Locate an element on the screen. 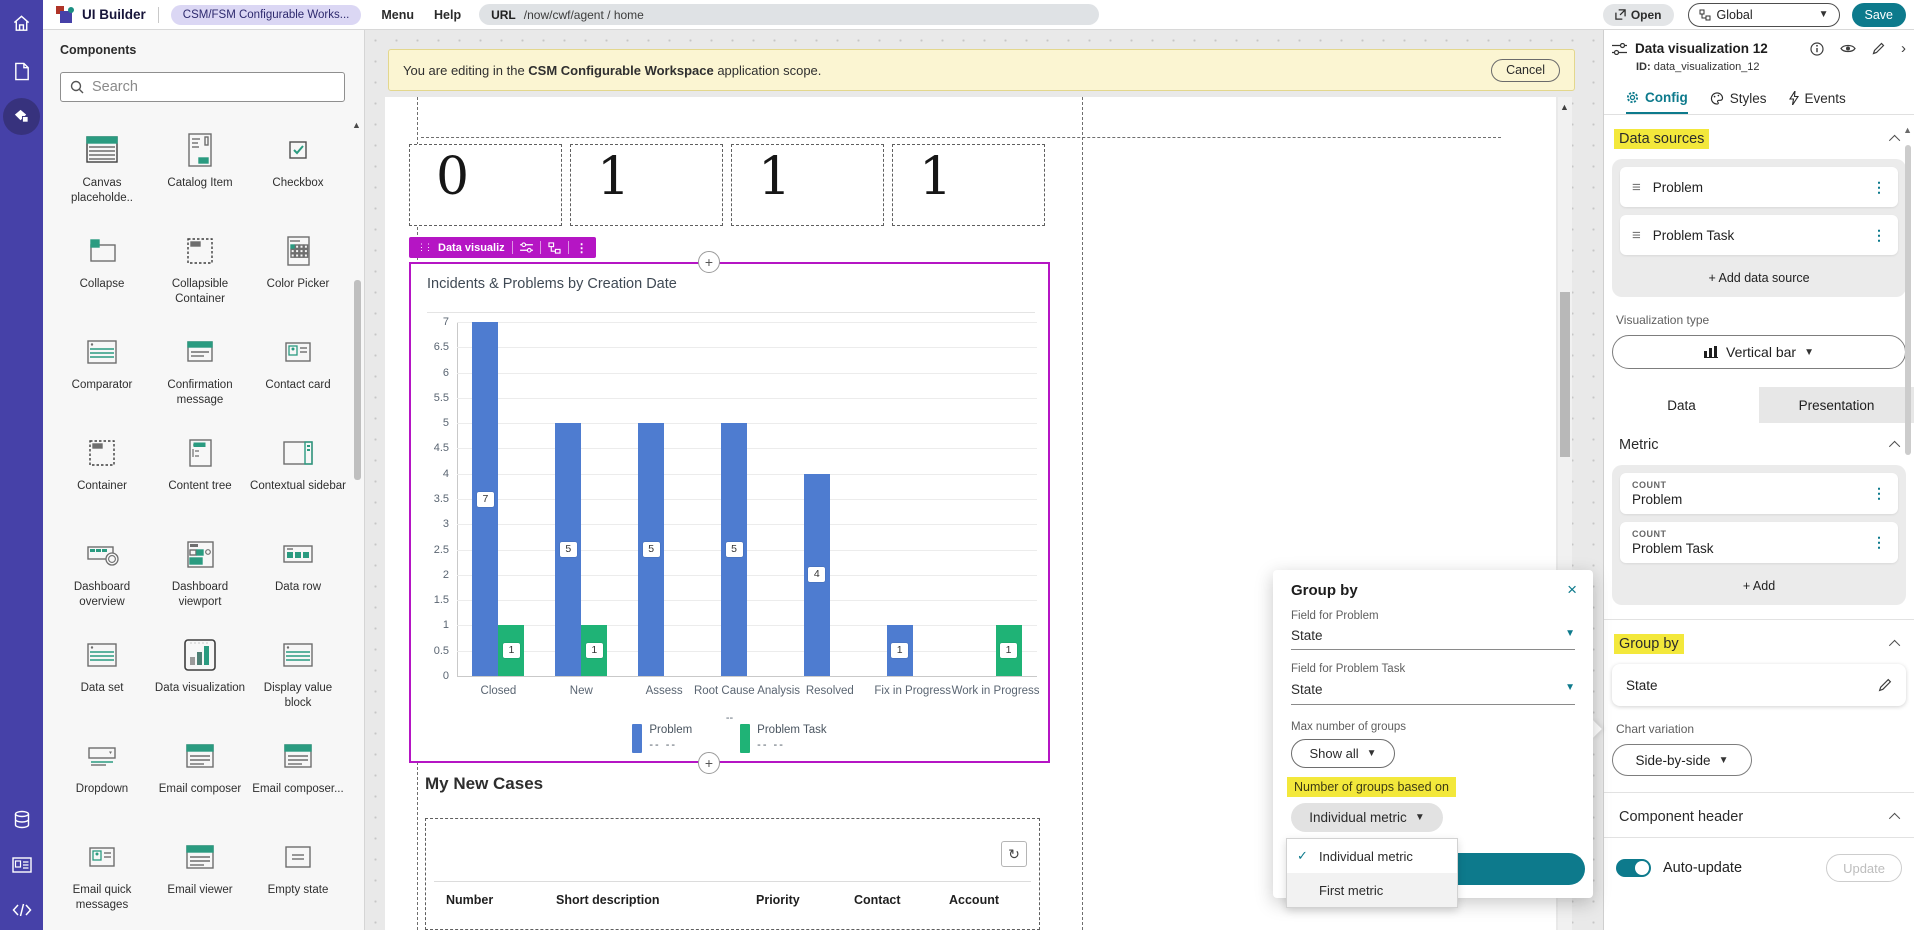 Image resolution: width=1914 pixels, height=930 pixels. search-input is located at coordinates (207, 87).